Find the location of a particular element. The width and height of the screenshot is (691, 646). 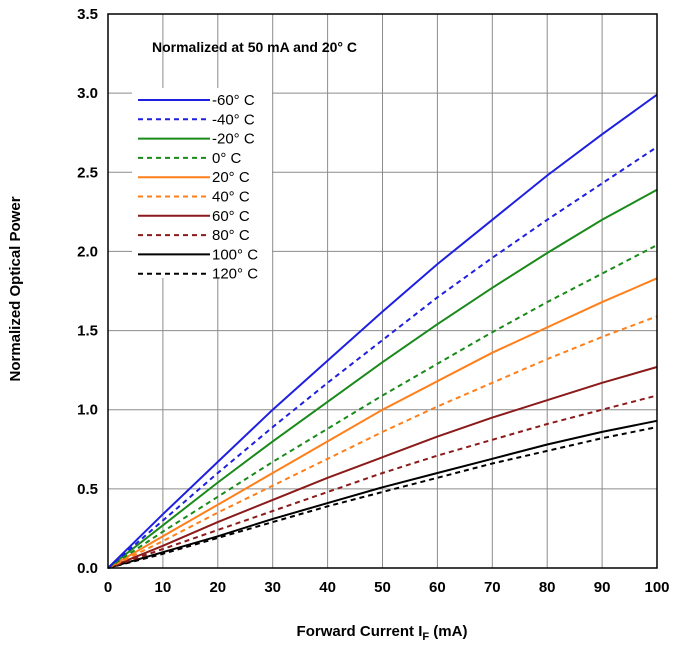

x-tick-label: 40 is located at coordinates (327, 587).